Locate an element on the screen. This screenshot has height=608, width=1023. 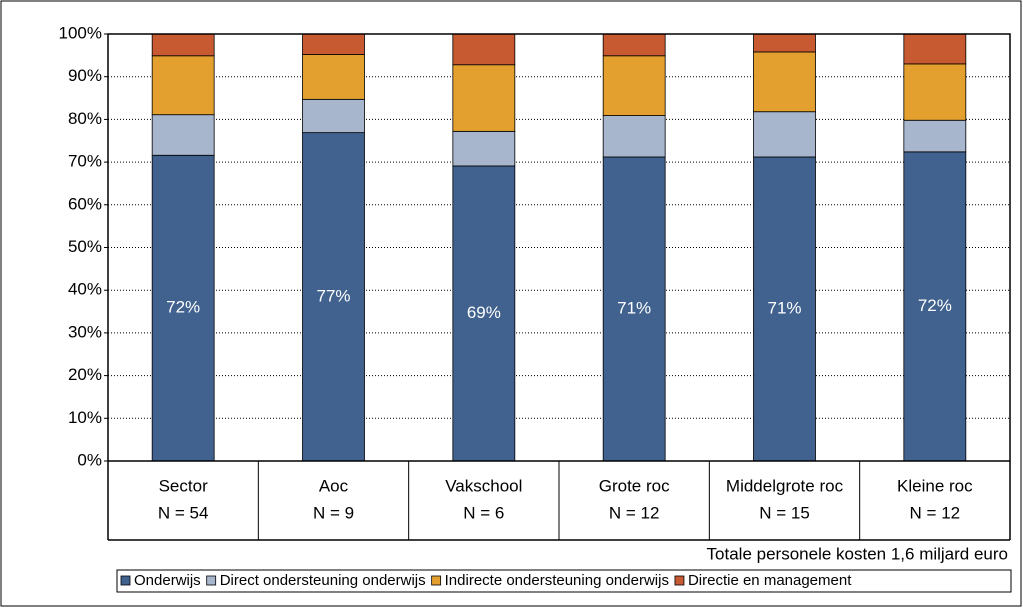
x-tick-label: Vakschool is located at coordinates (483, 485).